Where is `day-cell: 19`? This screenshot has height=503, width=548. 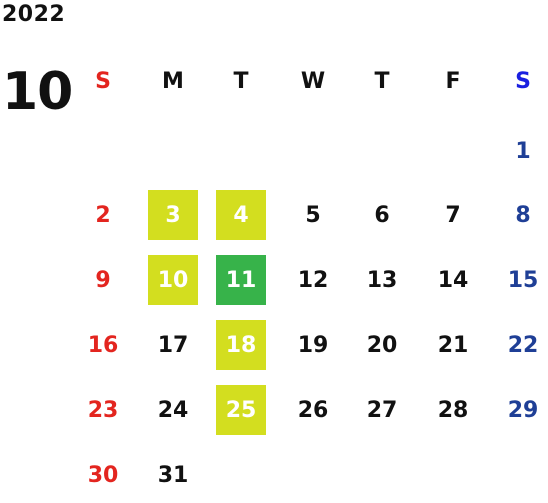 day-cell: 19 is located at coordinates (313, 345).